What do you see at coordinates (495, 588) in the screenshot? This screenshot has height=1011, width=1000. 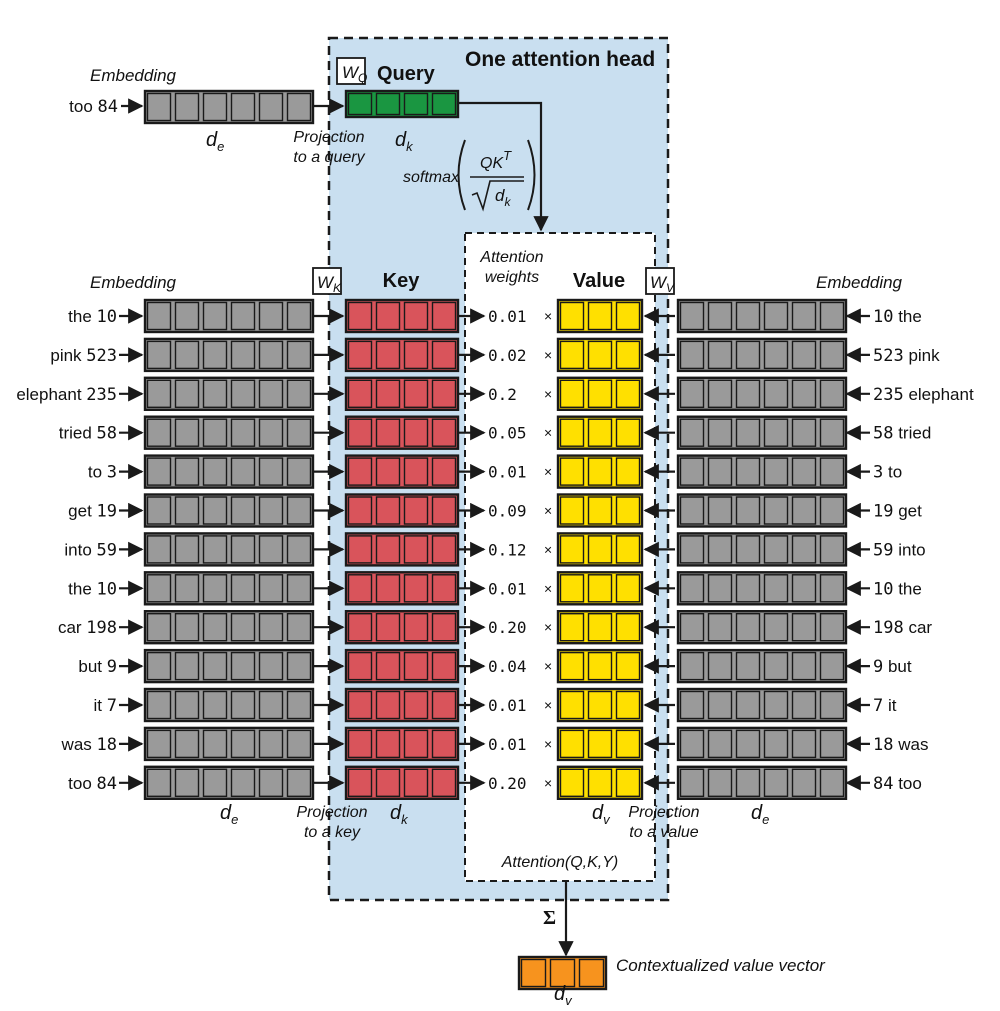 I see `token-row: the 10 0.01 × 10 the` at bounding box center [495, 588].